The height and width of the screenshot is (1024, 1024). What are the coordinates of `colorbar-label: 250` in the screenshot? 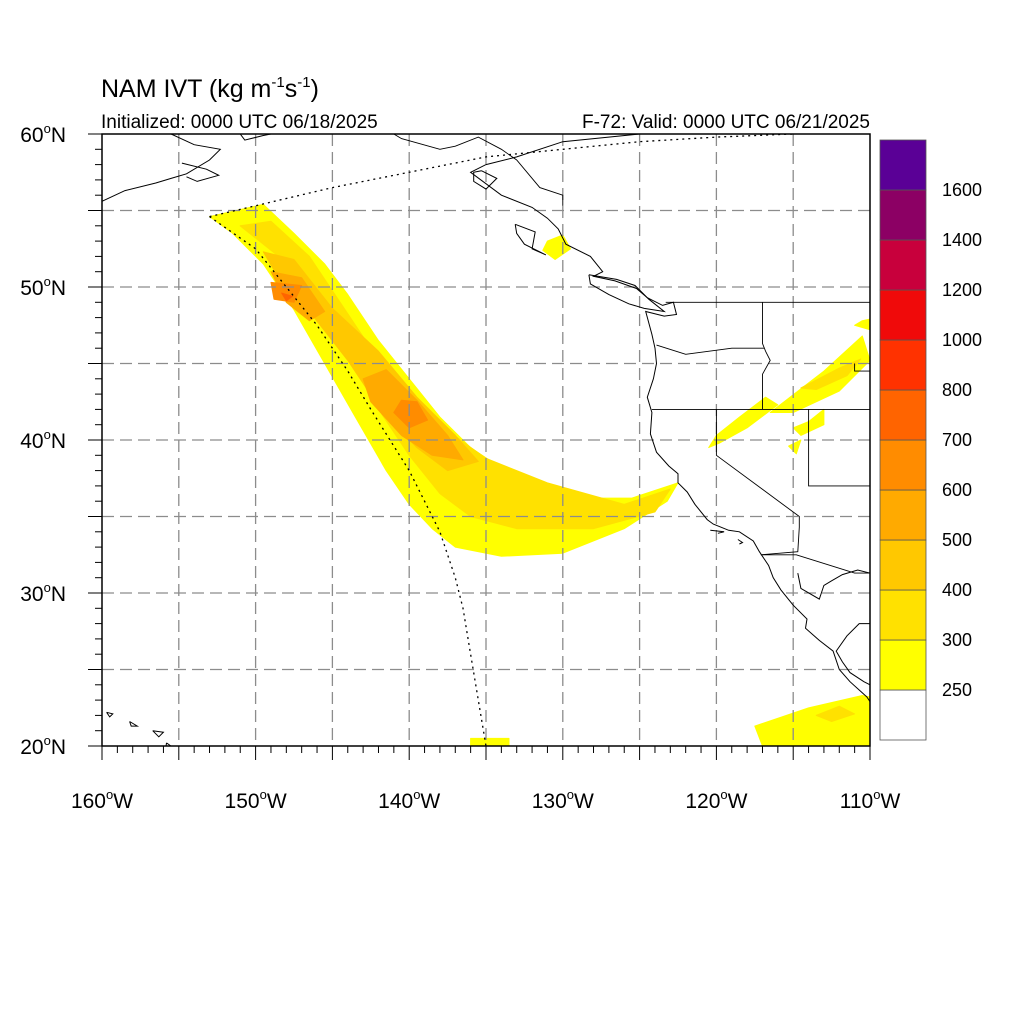 It's located at (957, 690).